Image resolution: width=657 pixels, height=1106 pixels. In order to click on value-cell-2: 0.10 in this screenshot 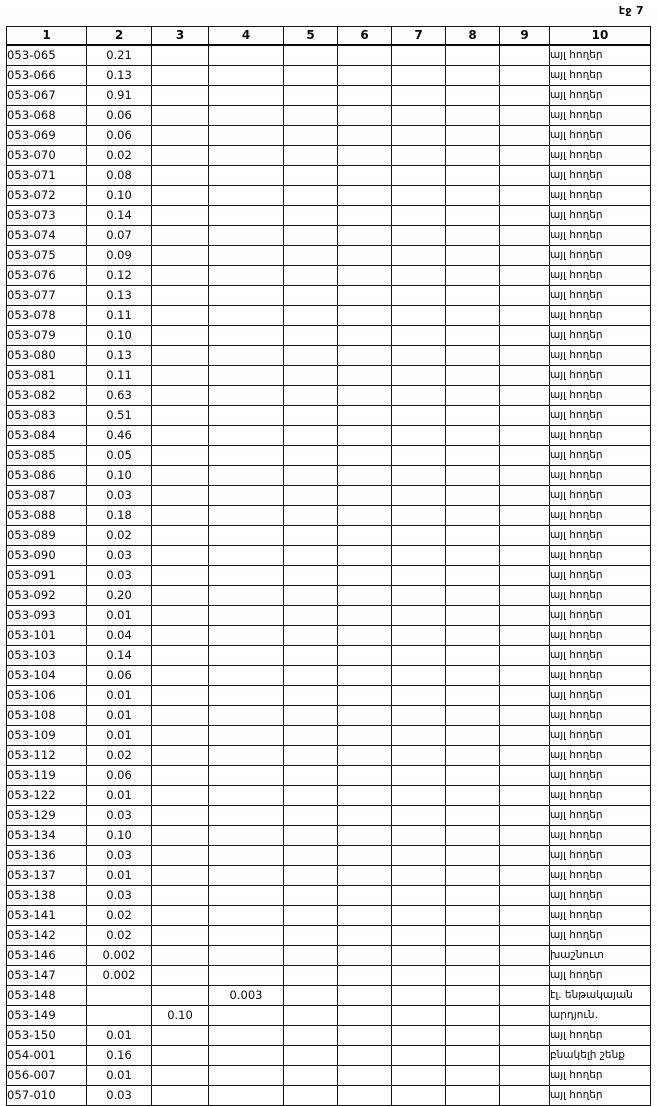, I will do `click(119, 195)`.